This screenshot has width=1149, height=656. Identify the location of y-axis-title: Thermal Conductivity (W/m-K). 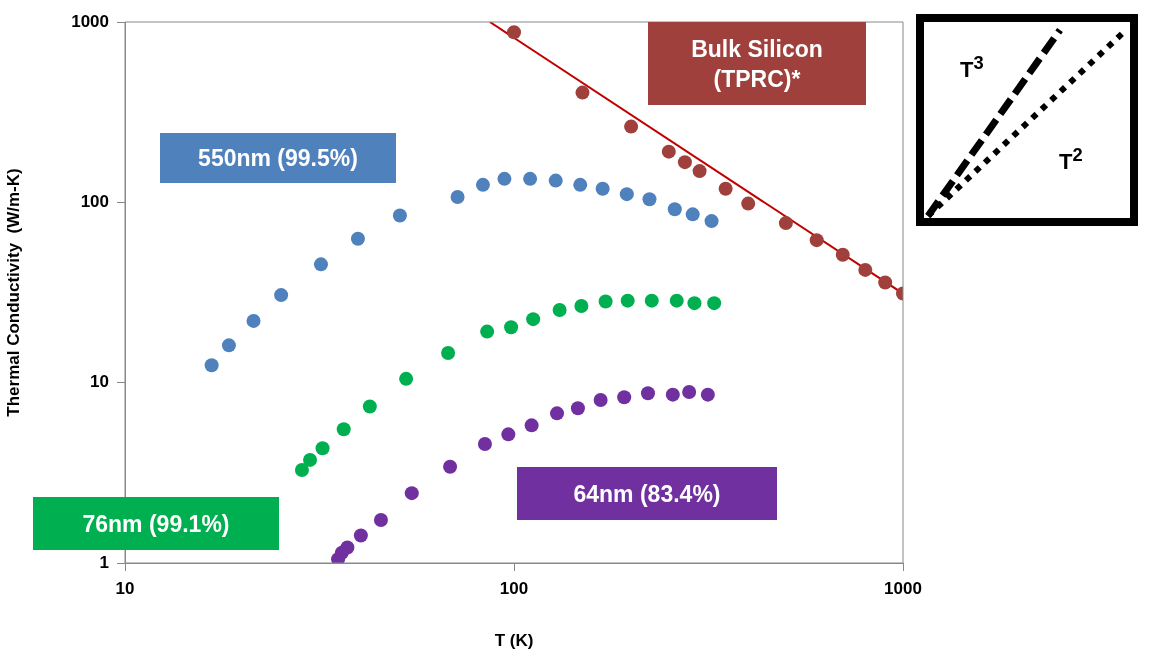
(13, 292).